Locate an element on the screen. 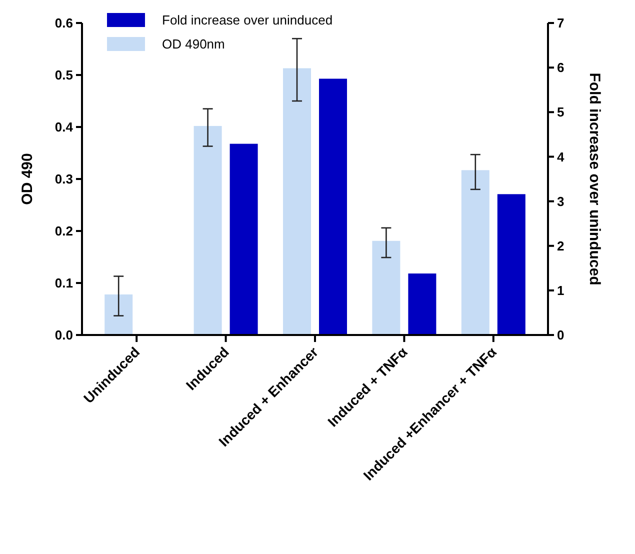  y2-tick-label: 7 is located at coordinates (560, 23).